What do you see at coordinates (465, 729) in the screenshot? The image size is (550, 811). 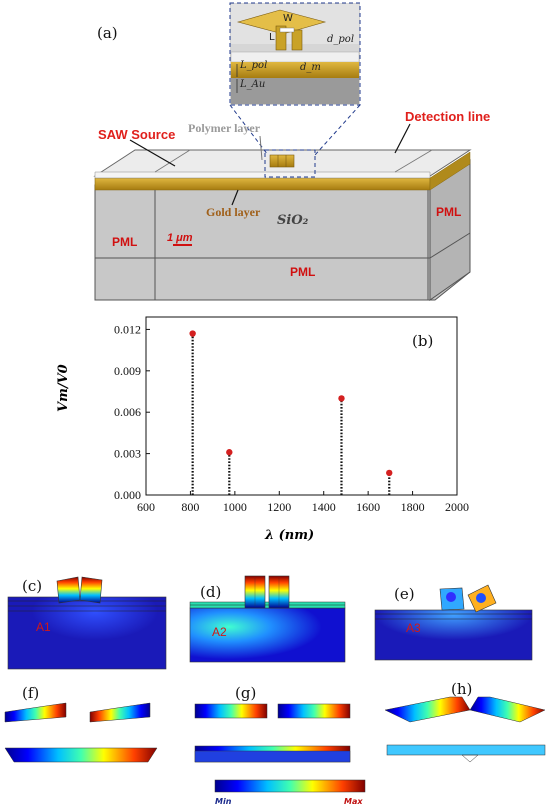 I see `panel-h-deformation` at bounding box center [465, 729].